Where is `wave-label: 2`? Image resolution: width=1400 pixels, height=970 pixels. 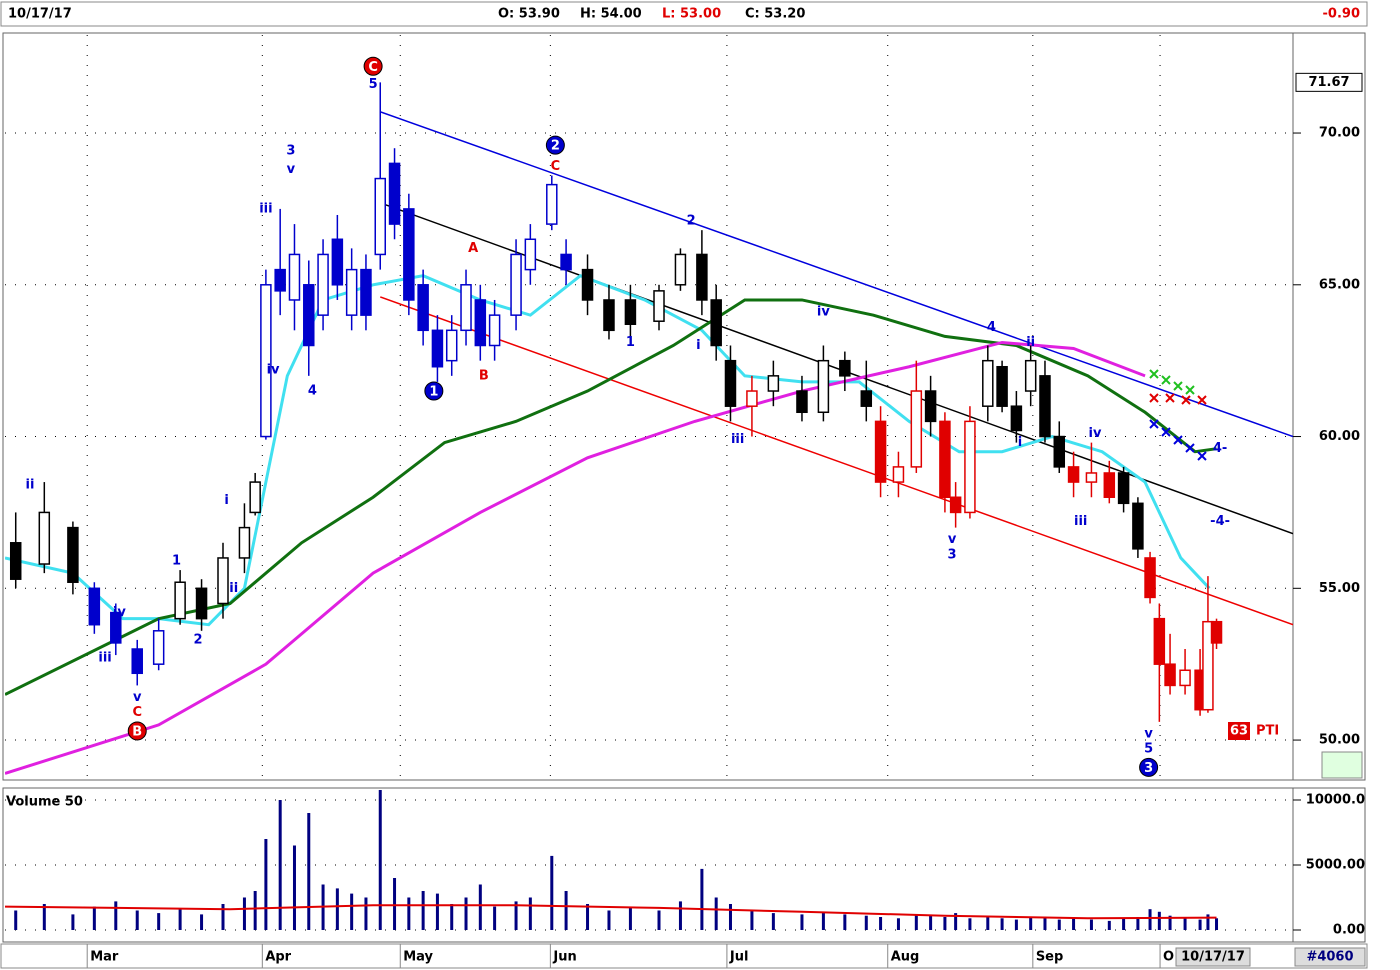 wave-label: 2 is located at coordinates (691, 221).